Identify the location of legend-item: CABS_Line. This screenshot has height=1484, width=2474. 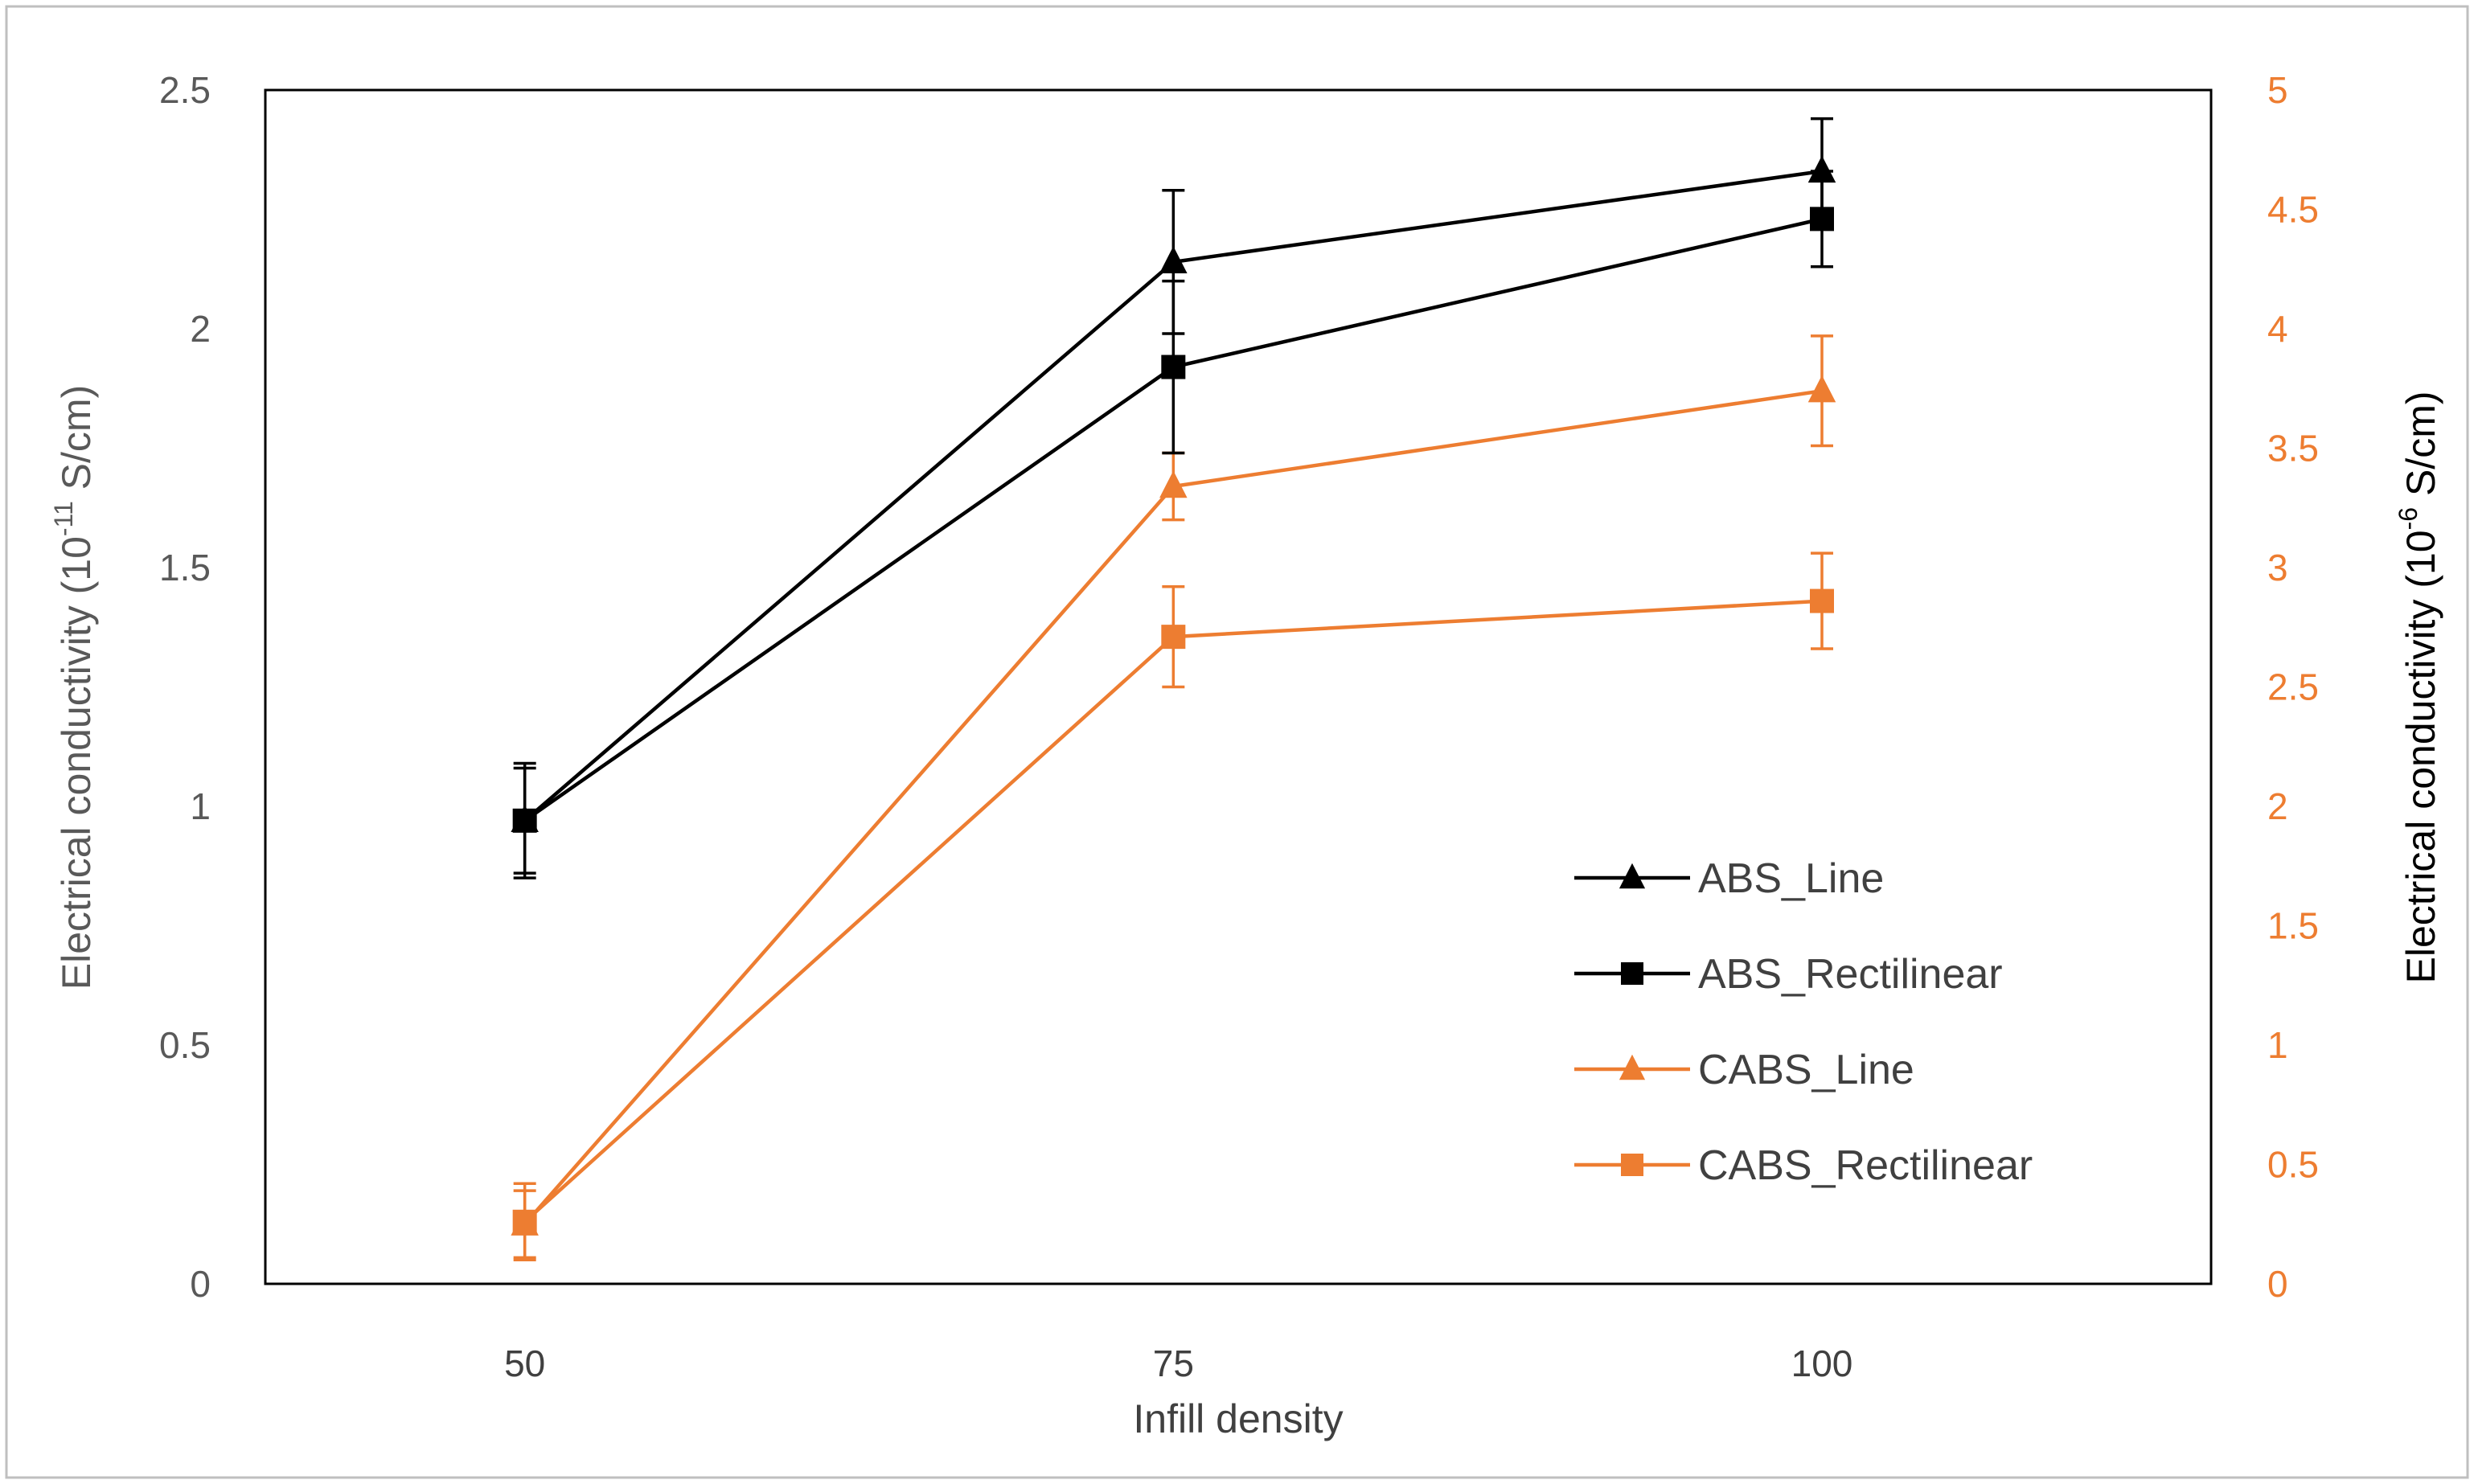
(1744, 1070).